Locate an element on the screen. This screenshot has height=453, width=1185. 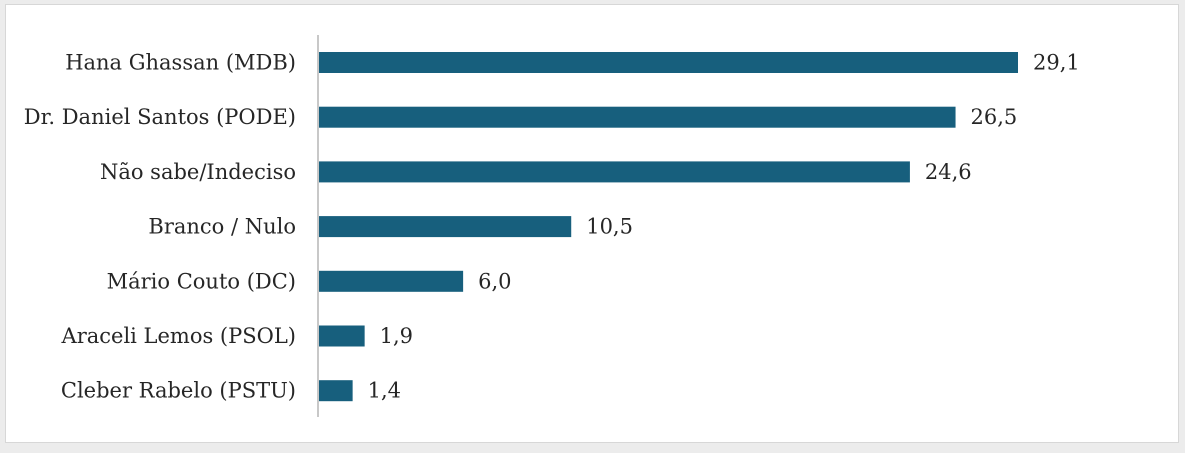
value-label: 1,4 is located at coordinates (384, 391).